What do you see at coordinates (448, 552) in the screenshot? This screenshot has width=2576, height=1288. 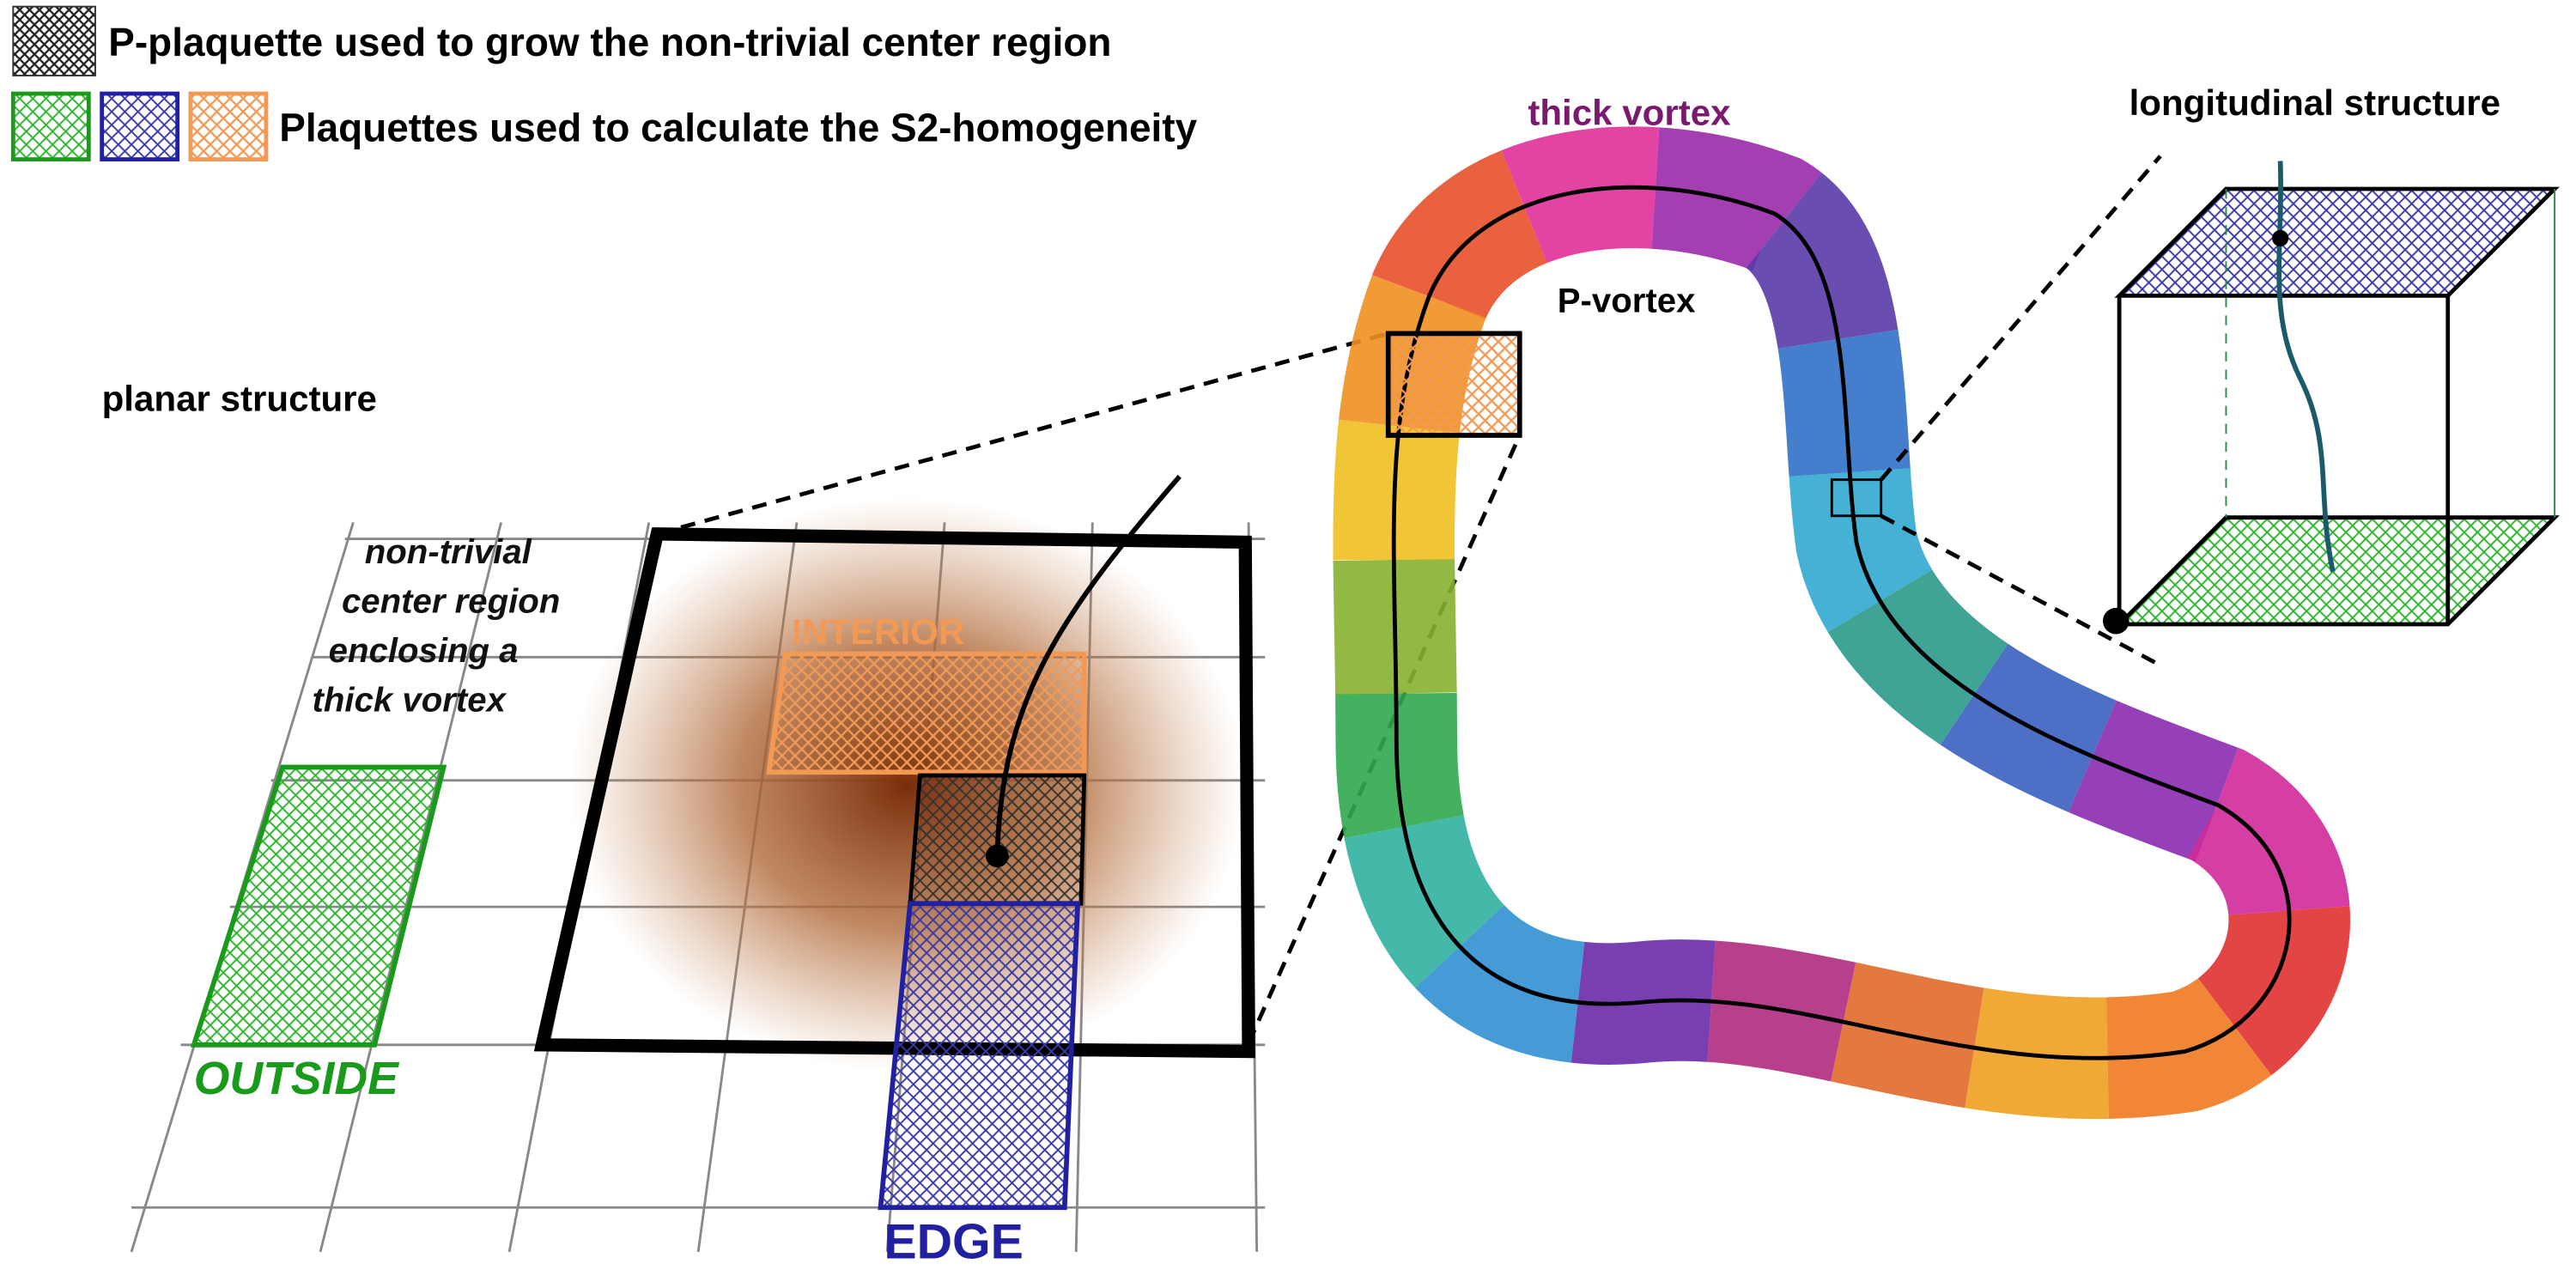 I see `note-line: non-trivial` at bounding box center [448, 552].